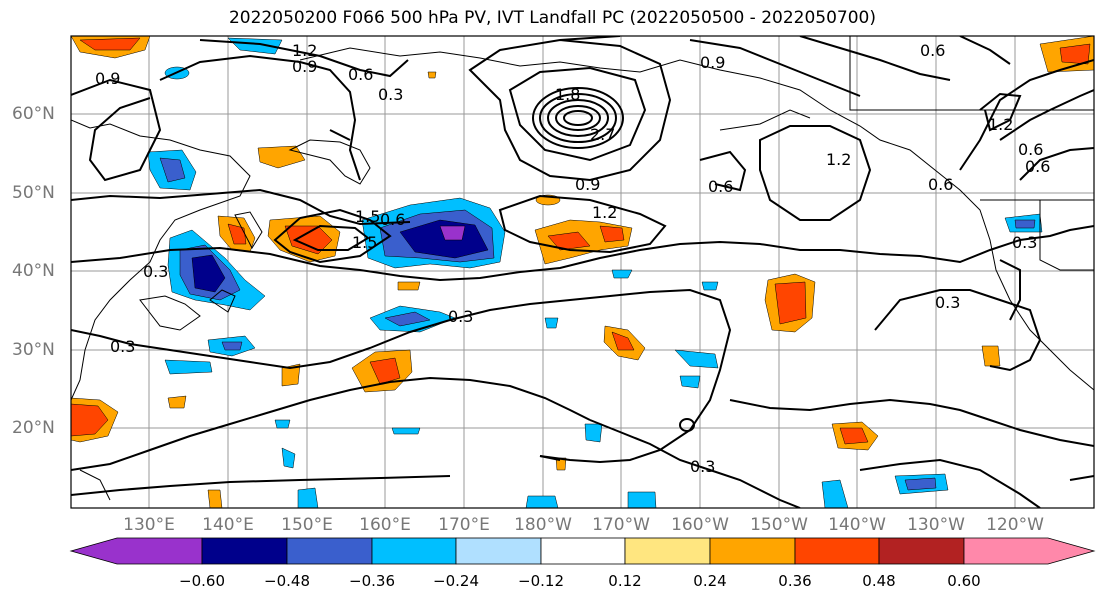 This screenshot has width=1105, height=601. I want to click on lon-label: 130°W, so click(936, 525).